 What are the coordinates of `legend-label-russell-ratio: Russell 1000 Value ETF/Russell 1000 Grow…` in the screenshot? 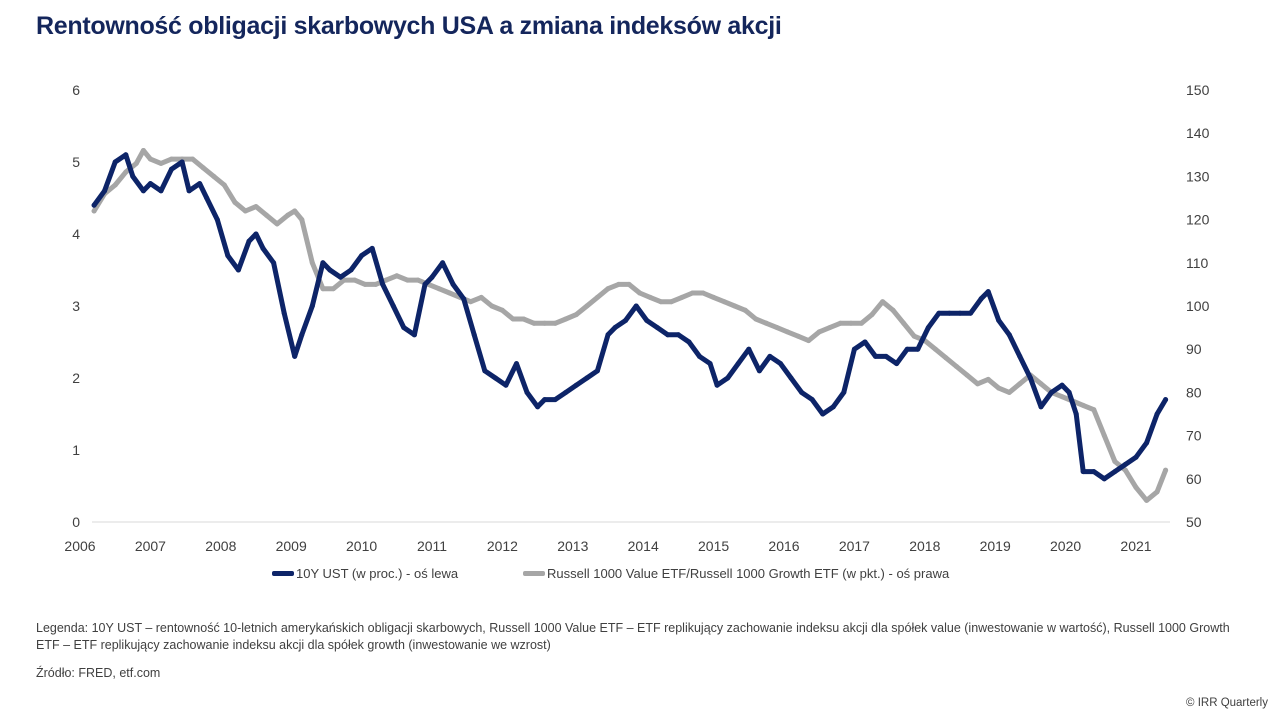 It's located at (748, 573).